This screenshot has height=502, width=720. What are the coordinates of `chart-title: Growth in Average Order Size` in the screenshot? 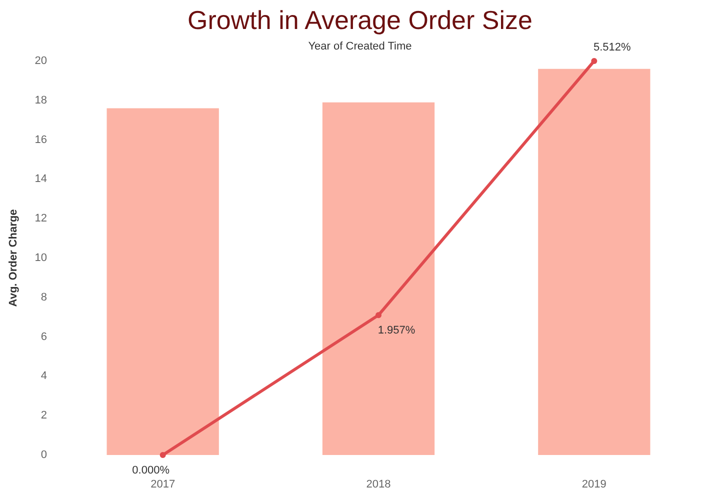 It's located at (360, 20).